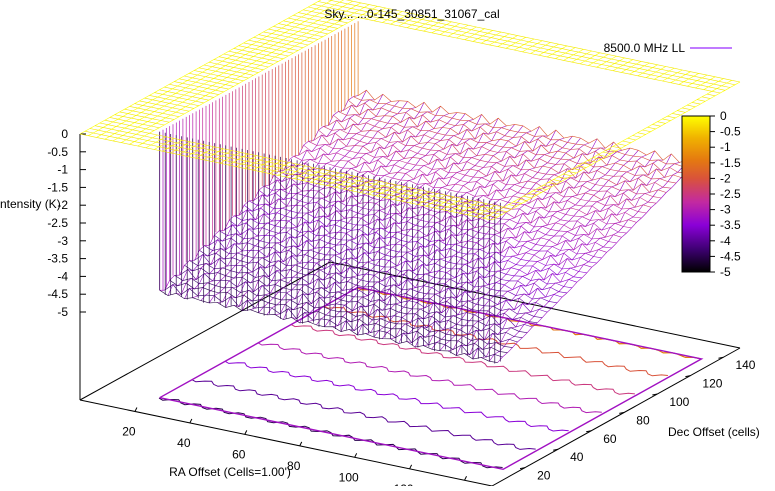 This screenshot has width=775, height=491. I want to click on y-tick-label: 60, so click(610, 439).